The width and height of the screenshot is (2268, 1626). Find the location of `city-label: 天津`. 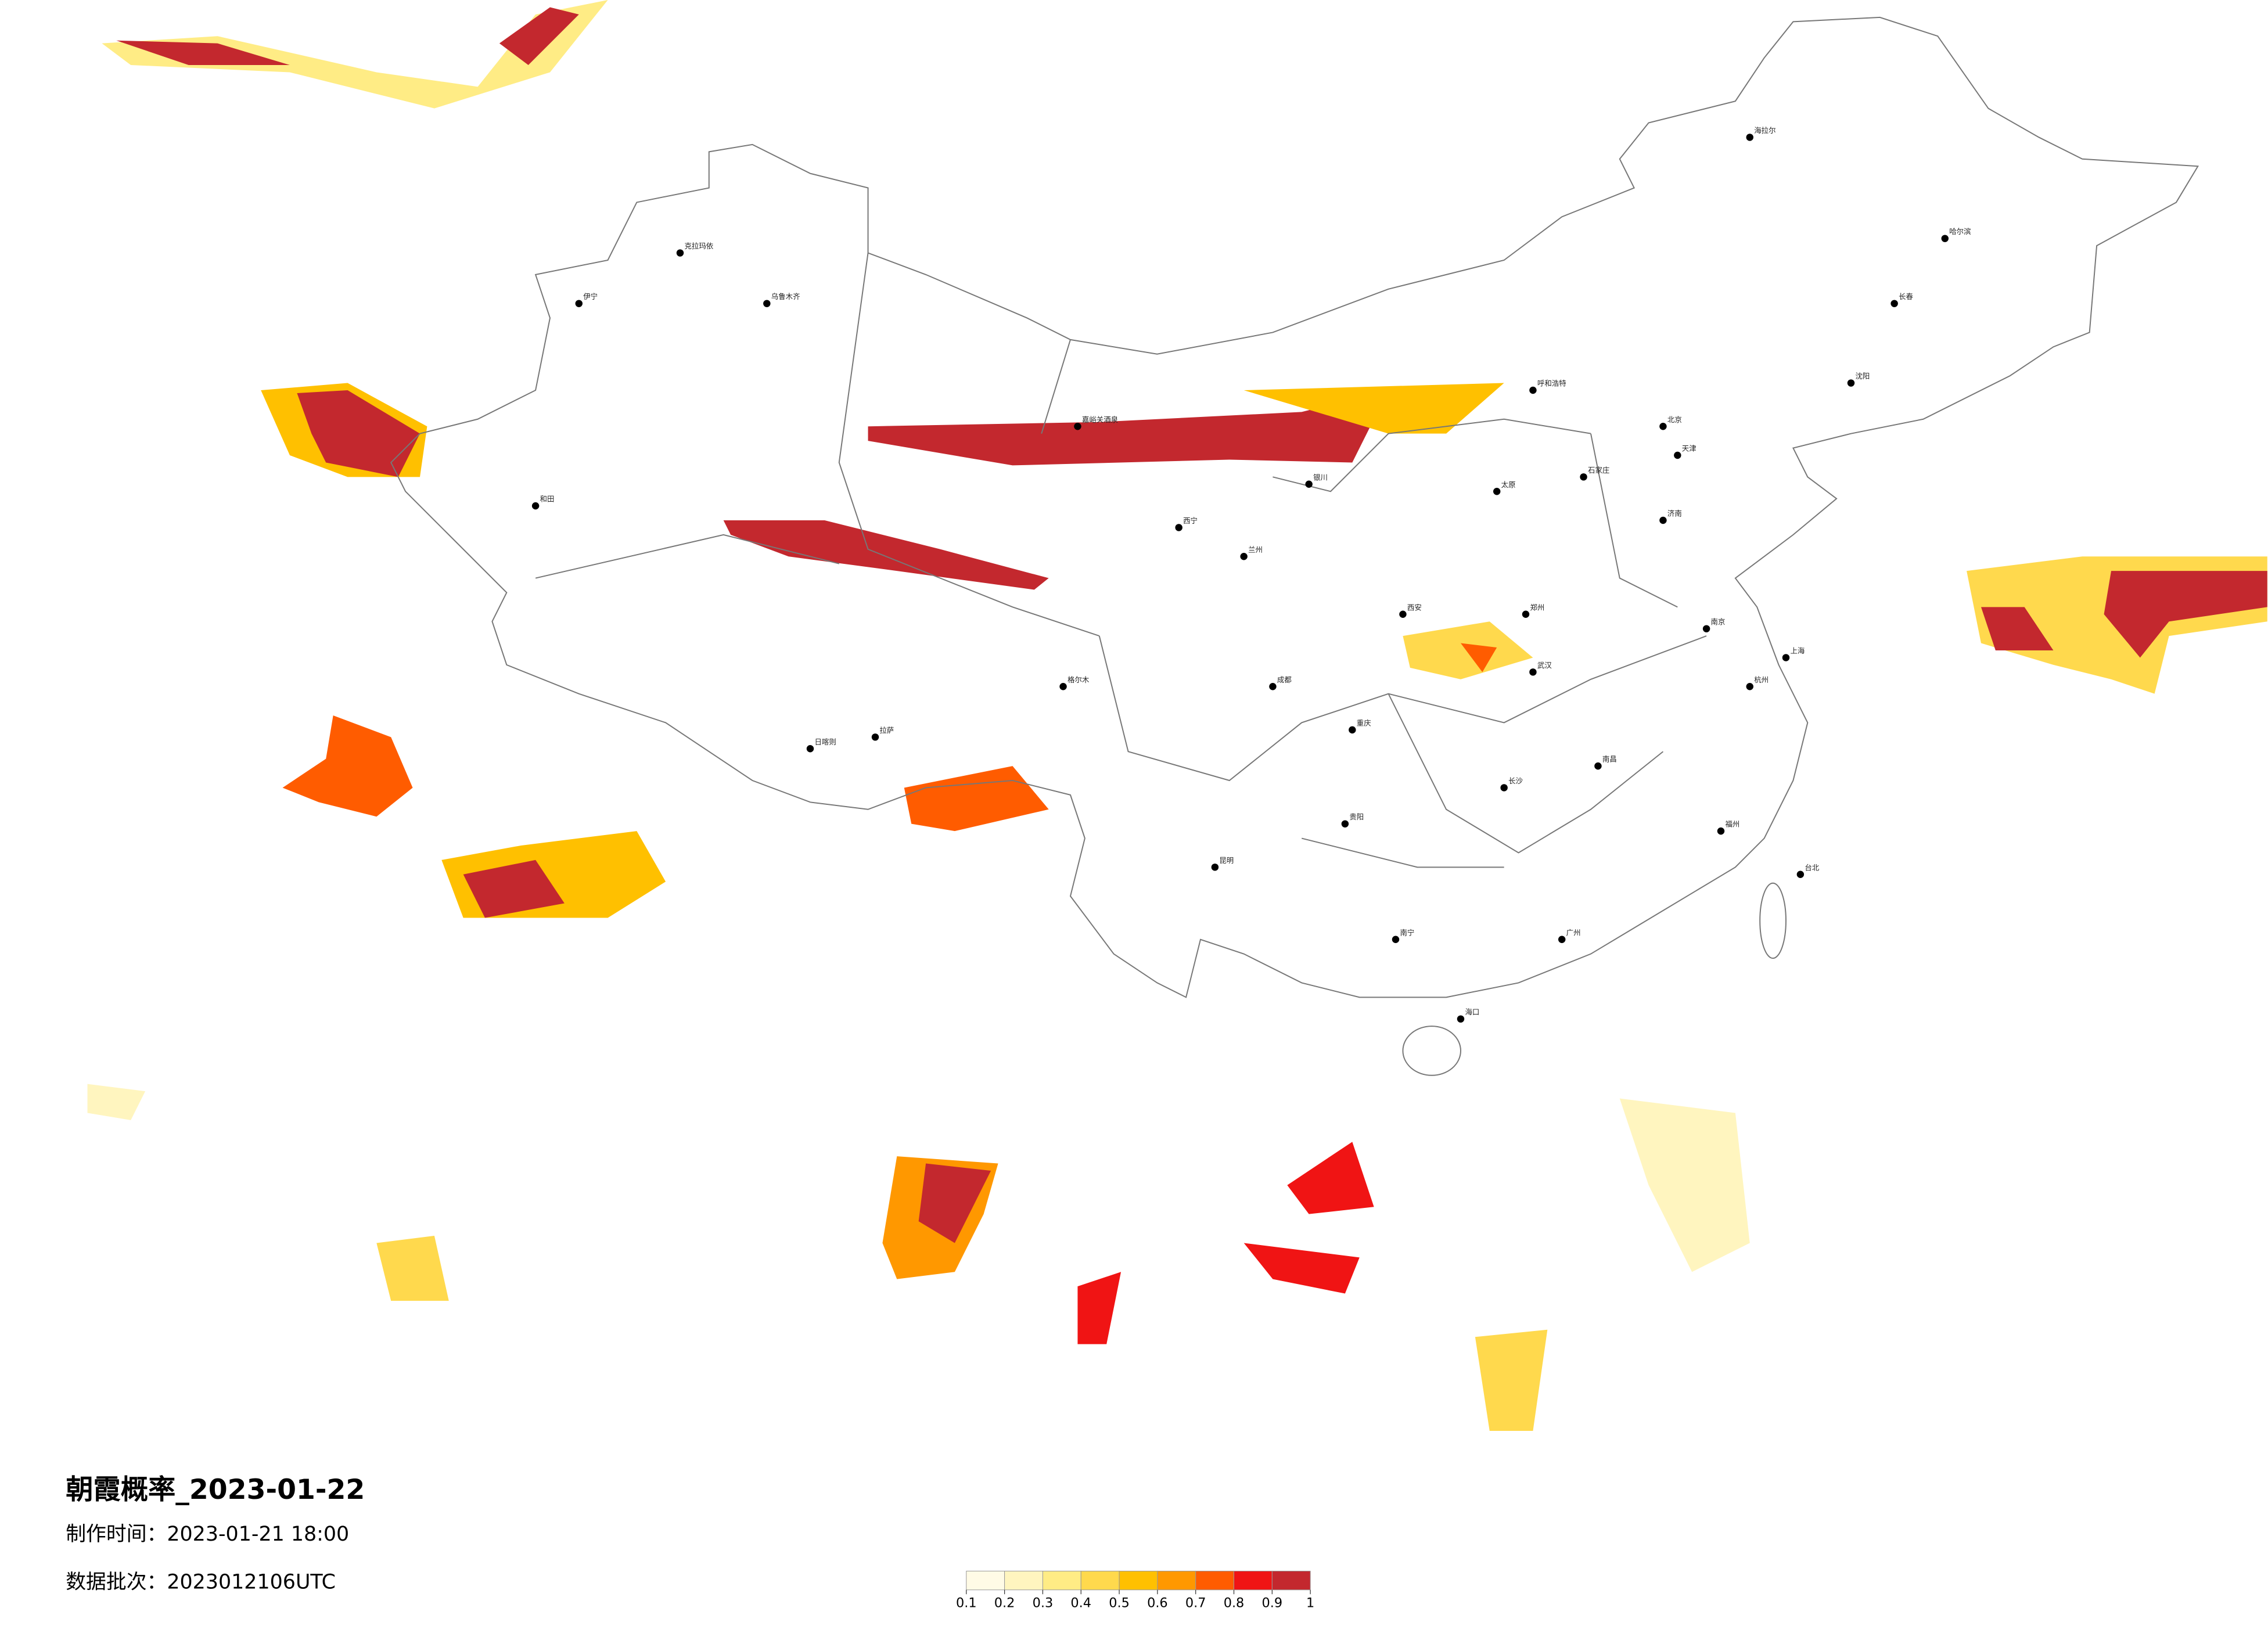

city-label: 天津 is located at coordinates (1689, 448).